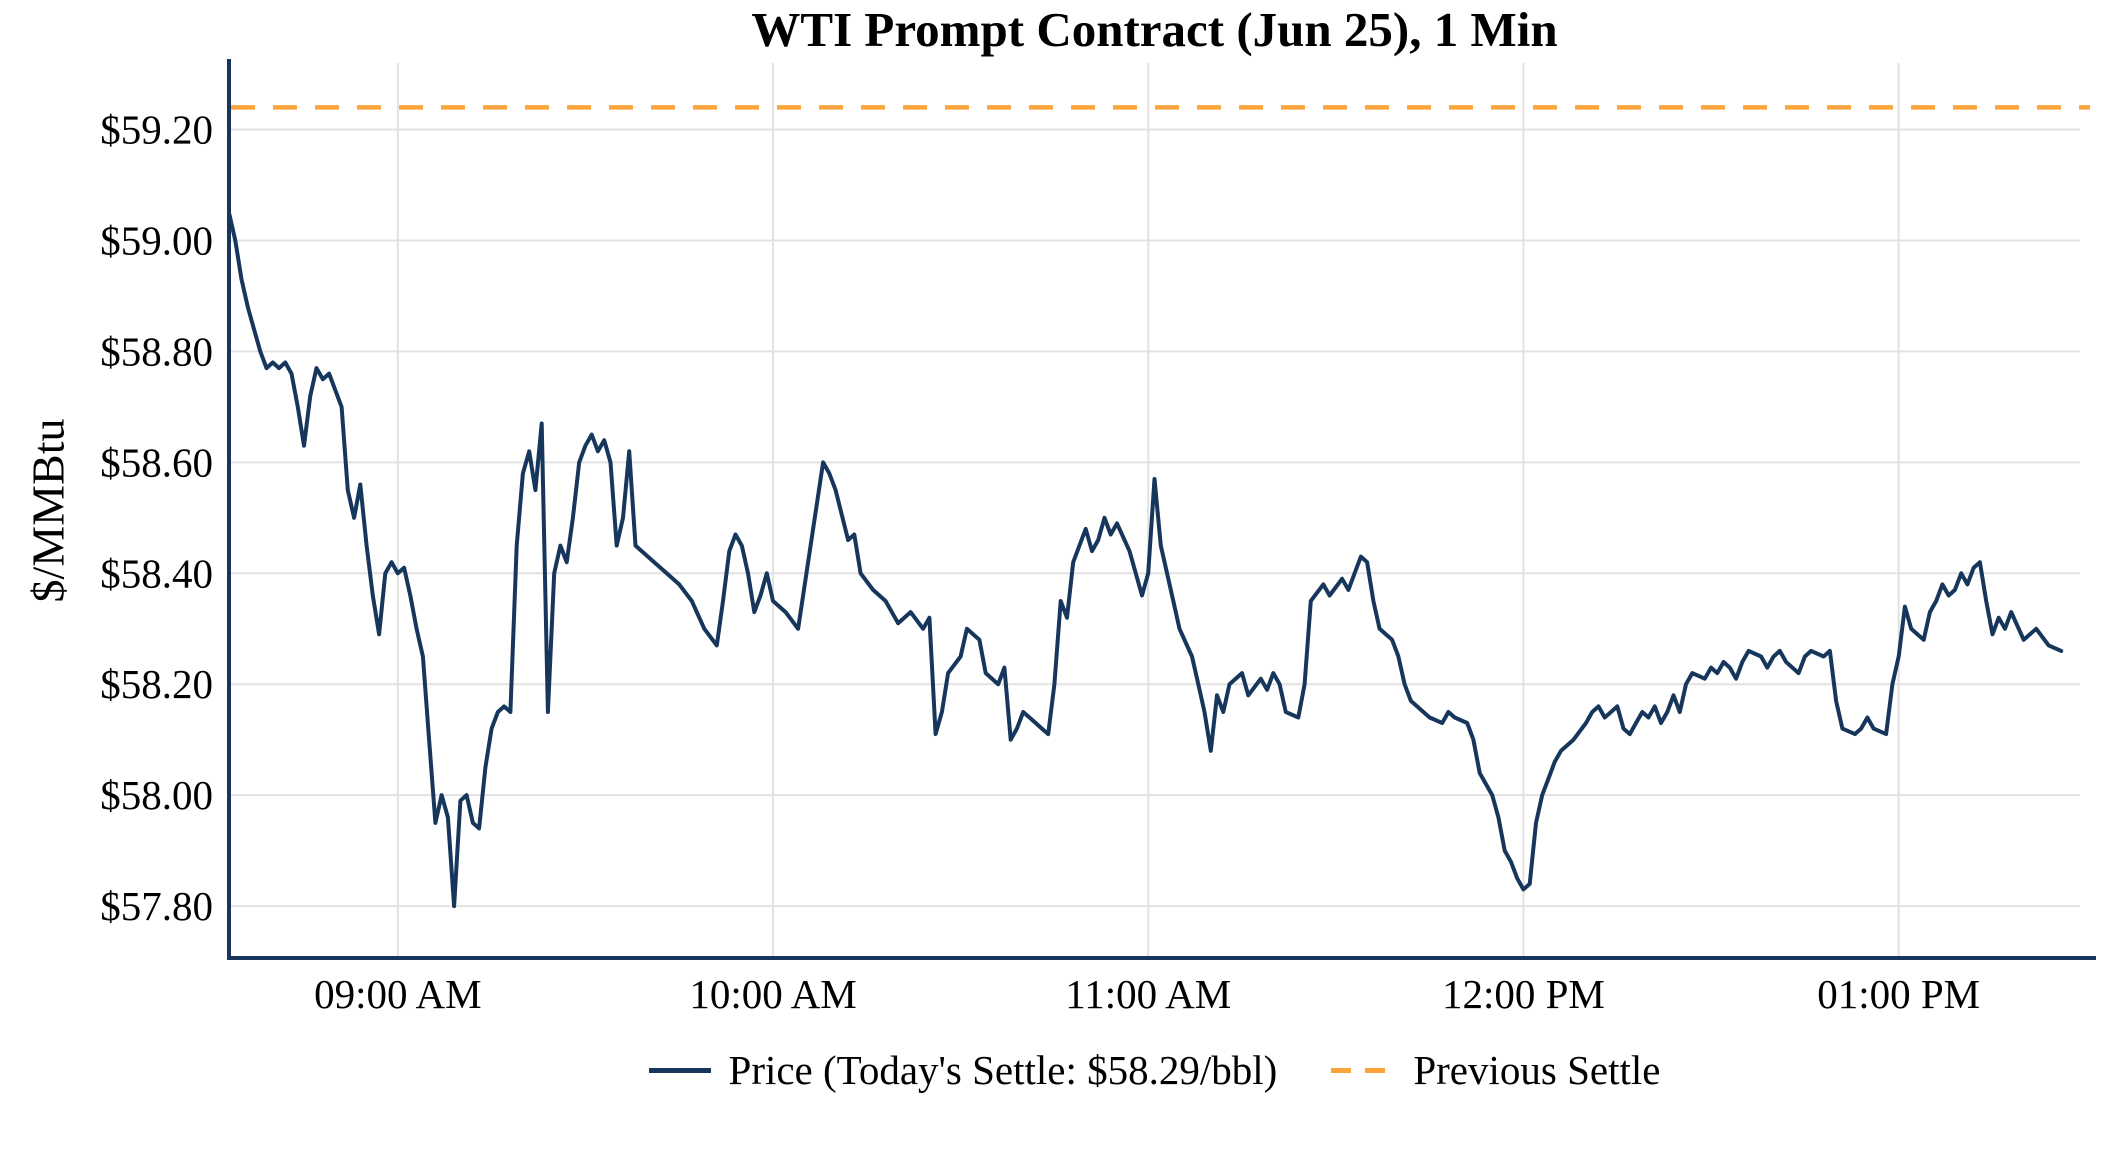 The height and width of the screenshot is (1152, 2112). What do you see at coordinates (156, 240) in the screenshot?
I see `y-tick-label: $59.00` at bounding box center [156, 240].